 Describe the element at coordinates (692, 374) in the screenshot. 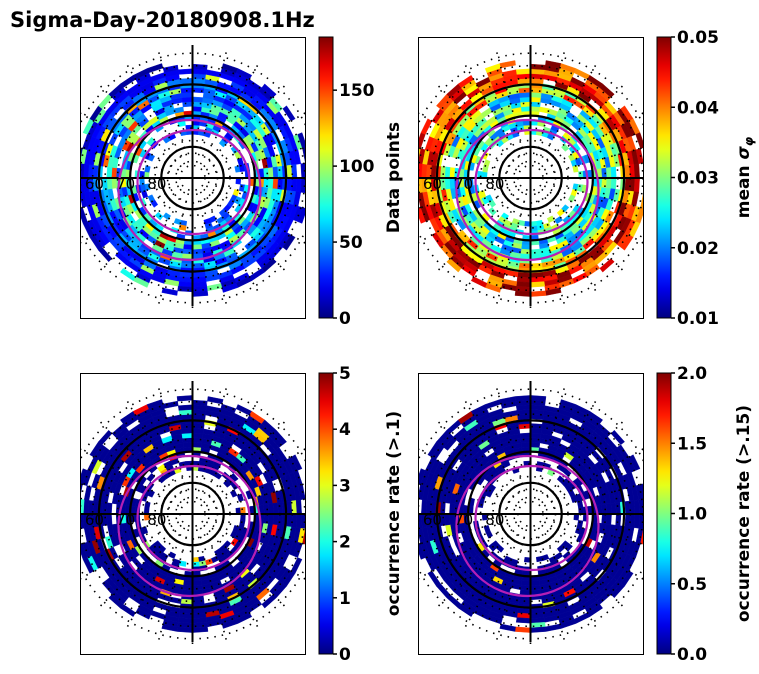

I see `colorbar-tick-label: 2.0` at that location.